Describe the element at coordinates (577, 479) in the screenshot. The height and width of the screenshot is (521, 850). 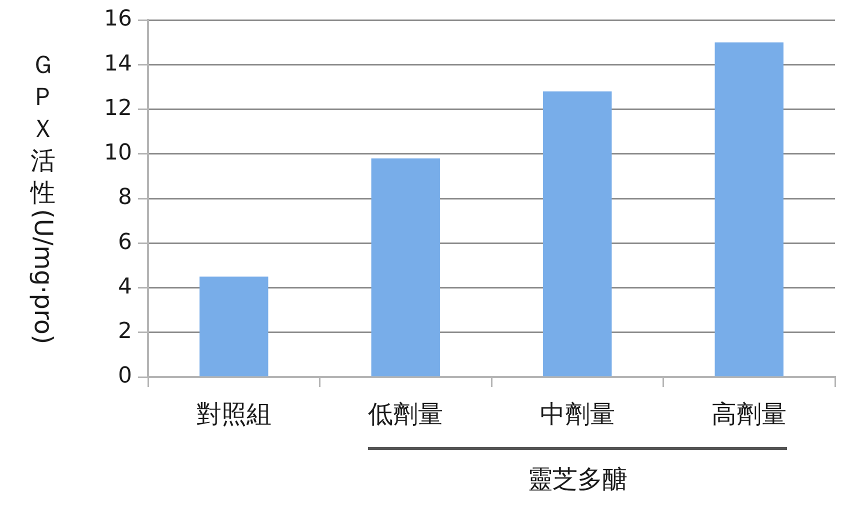
I see `text: 靈芝多醣` at that location.